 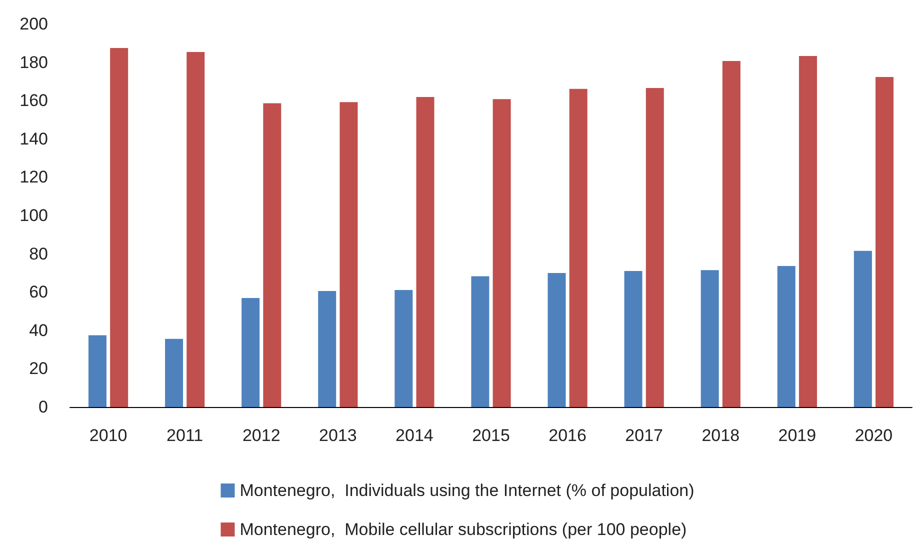 What do you see at coordinates (43, 407) in the screenshot?
I see `y-tick-label: 0` at bounding box center [43, 407].